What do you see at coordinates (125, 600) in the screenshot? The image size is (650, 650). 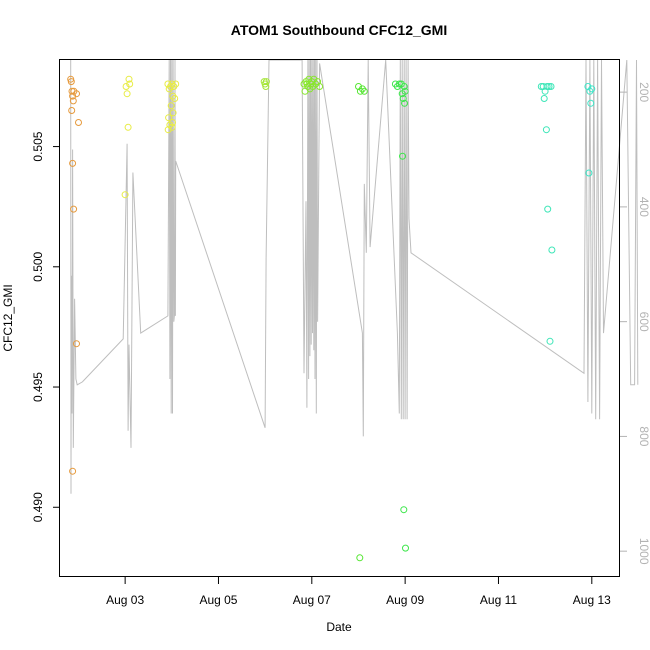 I see `x-tick-label: Aug 03` at bounding box center [125, 600].